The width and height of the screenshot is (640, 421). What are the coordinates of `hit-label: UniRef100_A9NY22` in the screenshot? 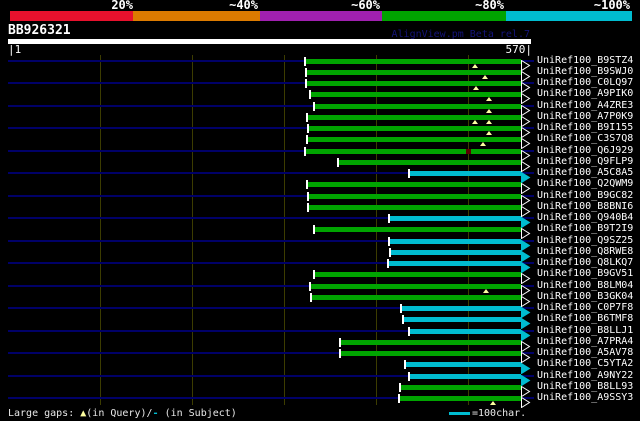 It's located at (585, 375).